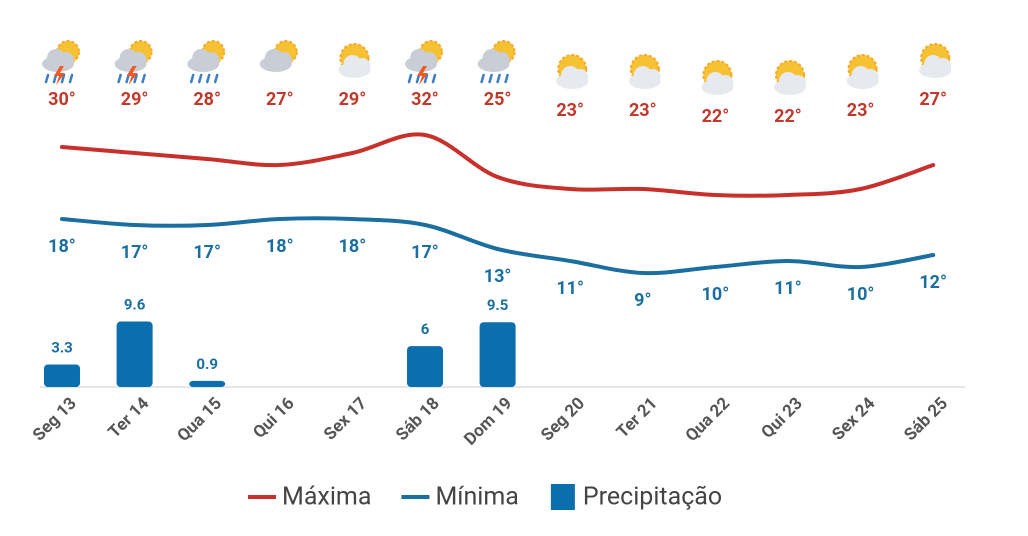 Image resolution: width=1028 pixels, height=536 pixels. I want to click on x-tick-label: Qui 16, so click(273, 417).